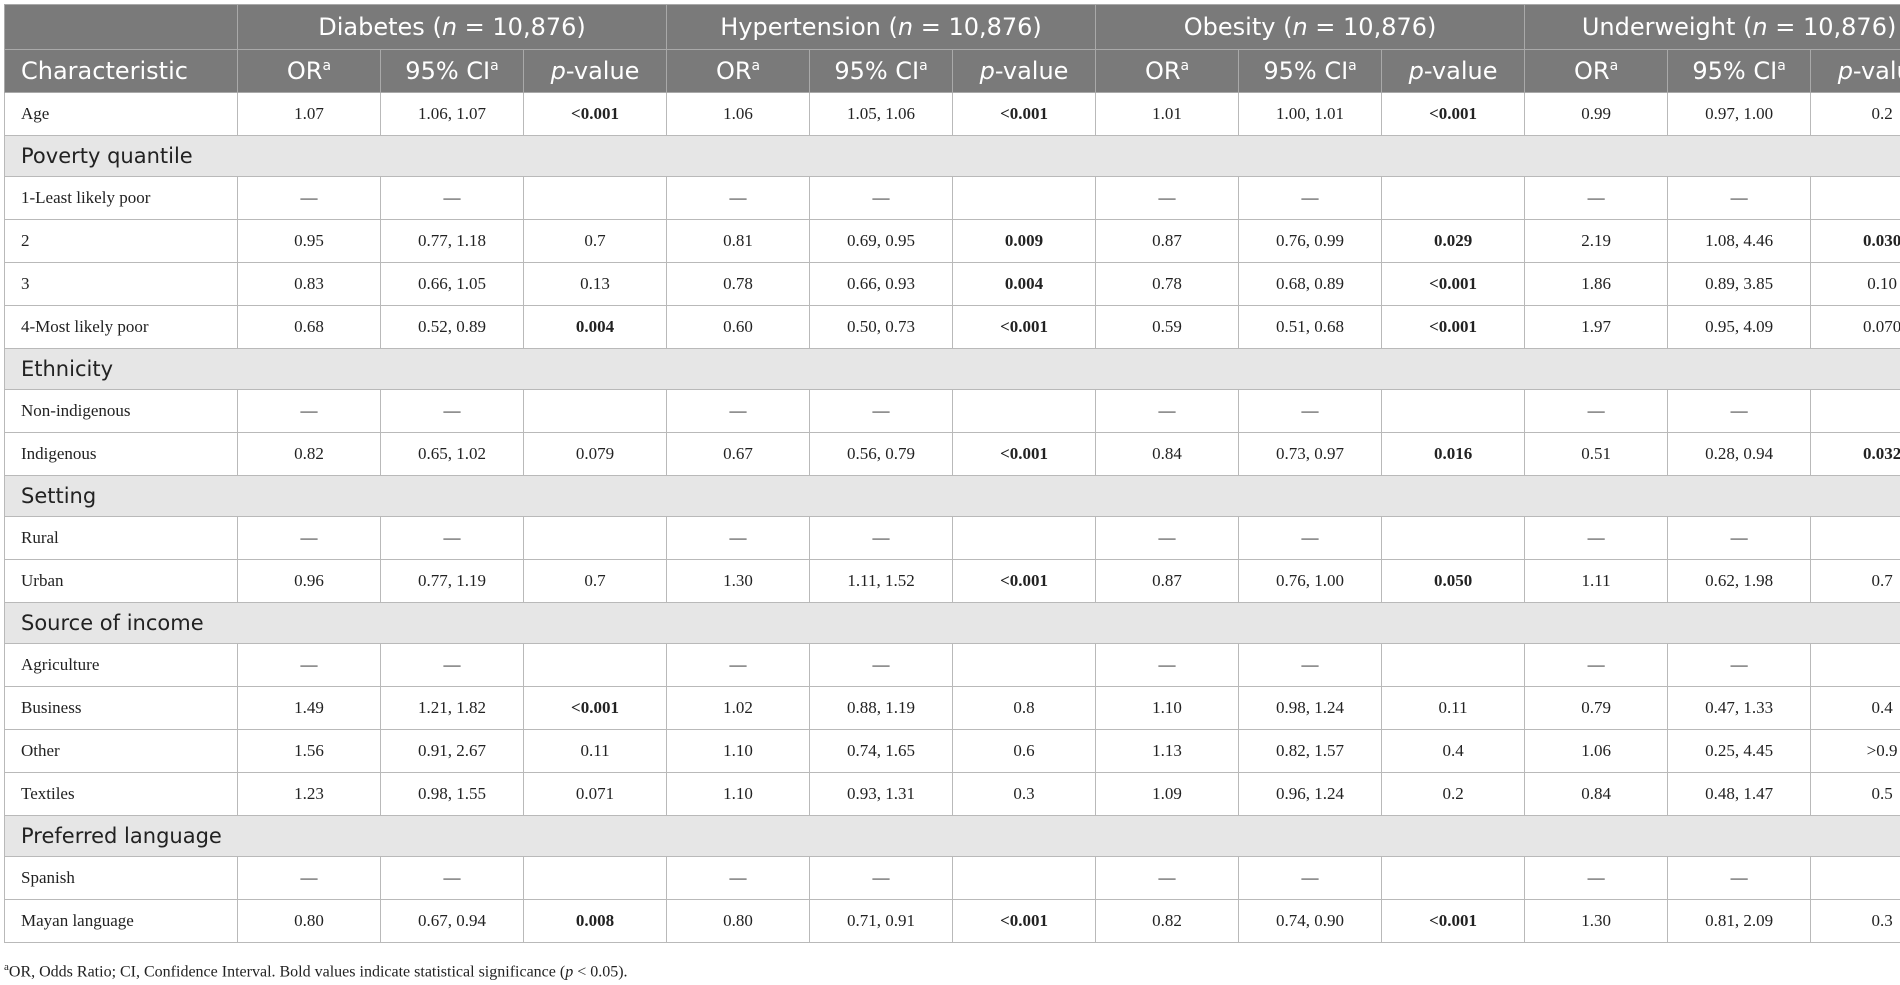 The width and height of the screenshot is (1900, 985). I want to click on ci-cell: 0.68, 0.89, so click(1310, 284).